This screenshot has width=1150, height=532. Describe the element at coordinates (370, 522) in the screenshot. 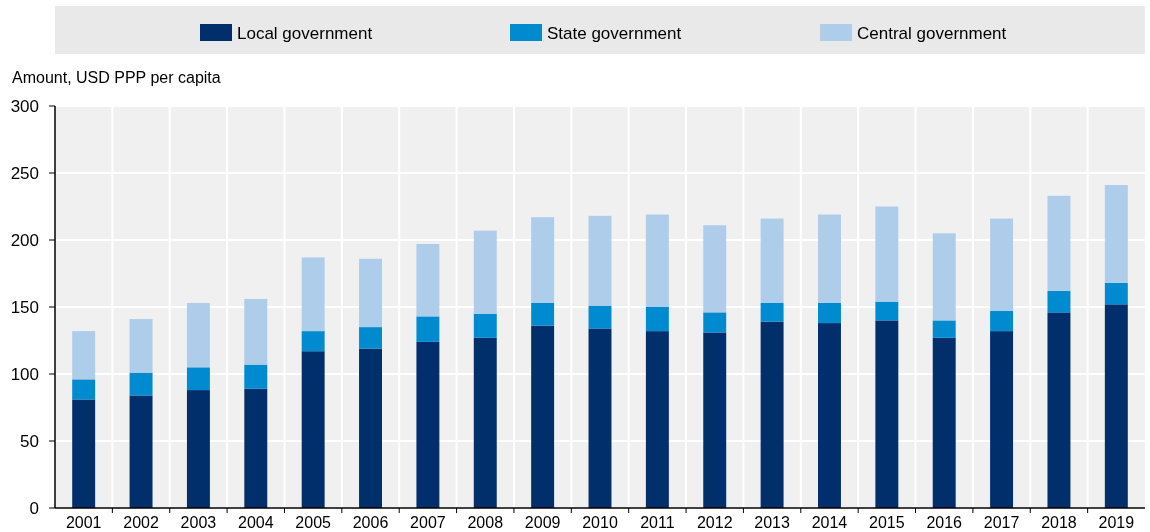

I see `x-tick-label: 2006` at that location.